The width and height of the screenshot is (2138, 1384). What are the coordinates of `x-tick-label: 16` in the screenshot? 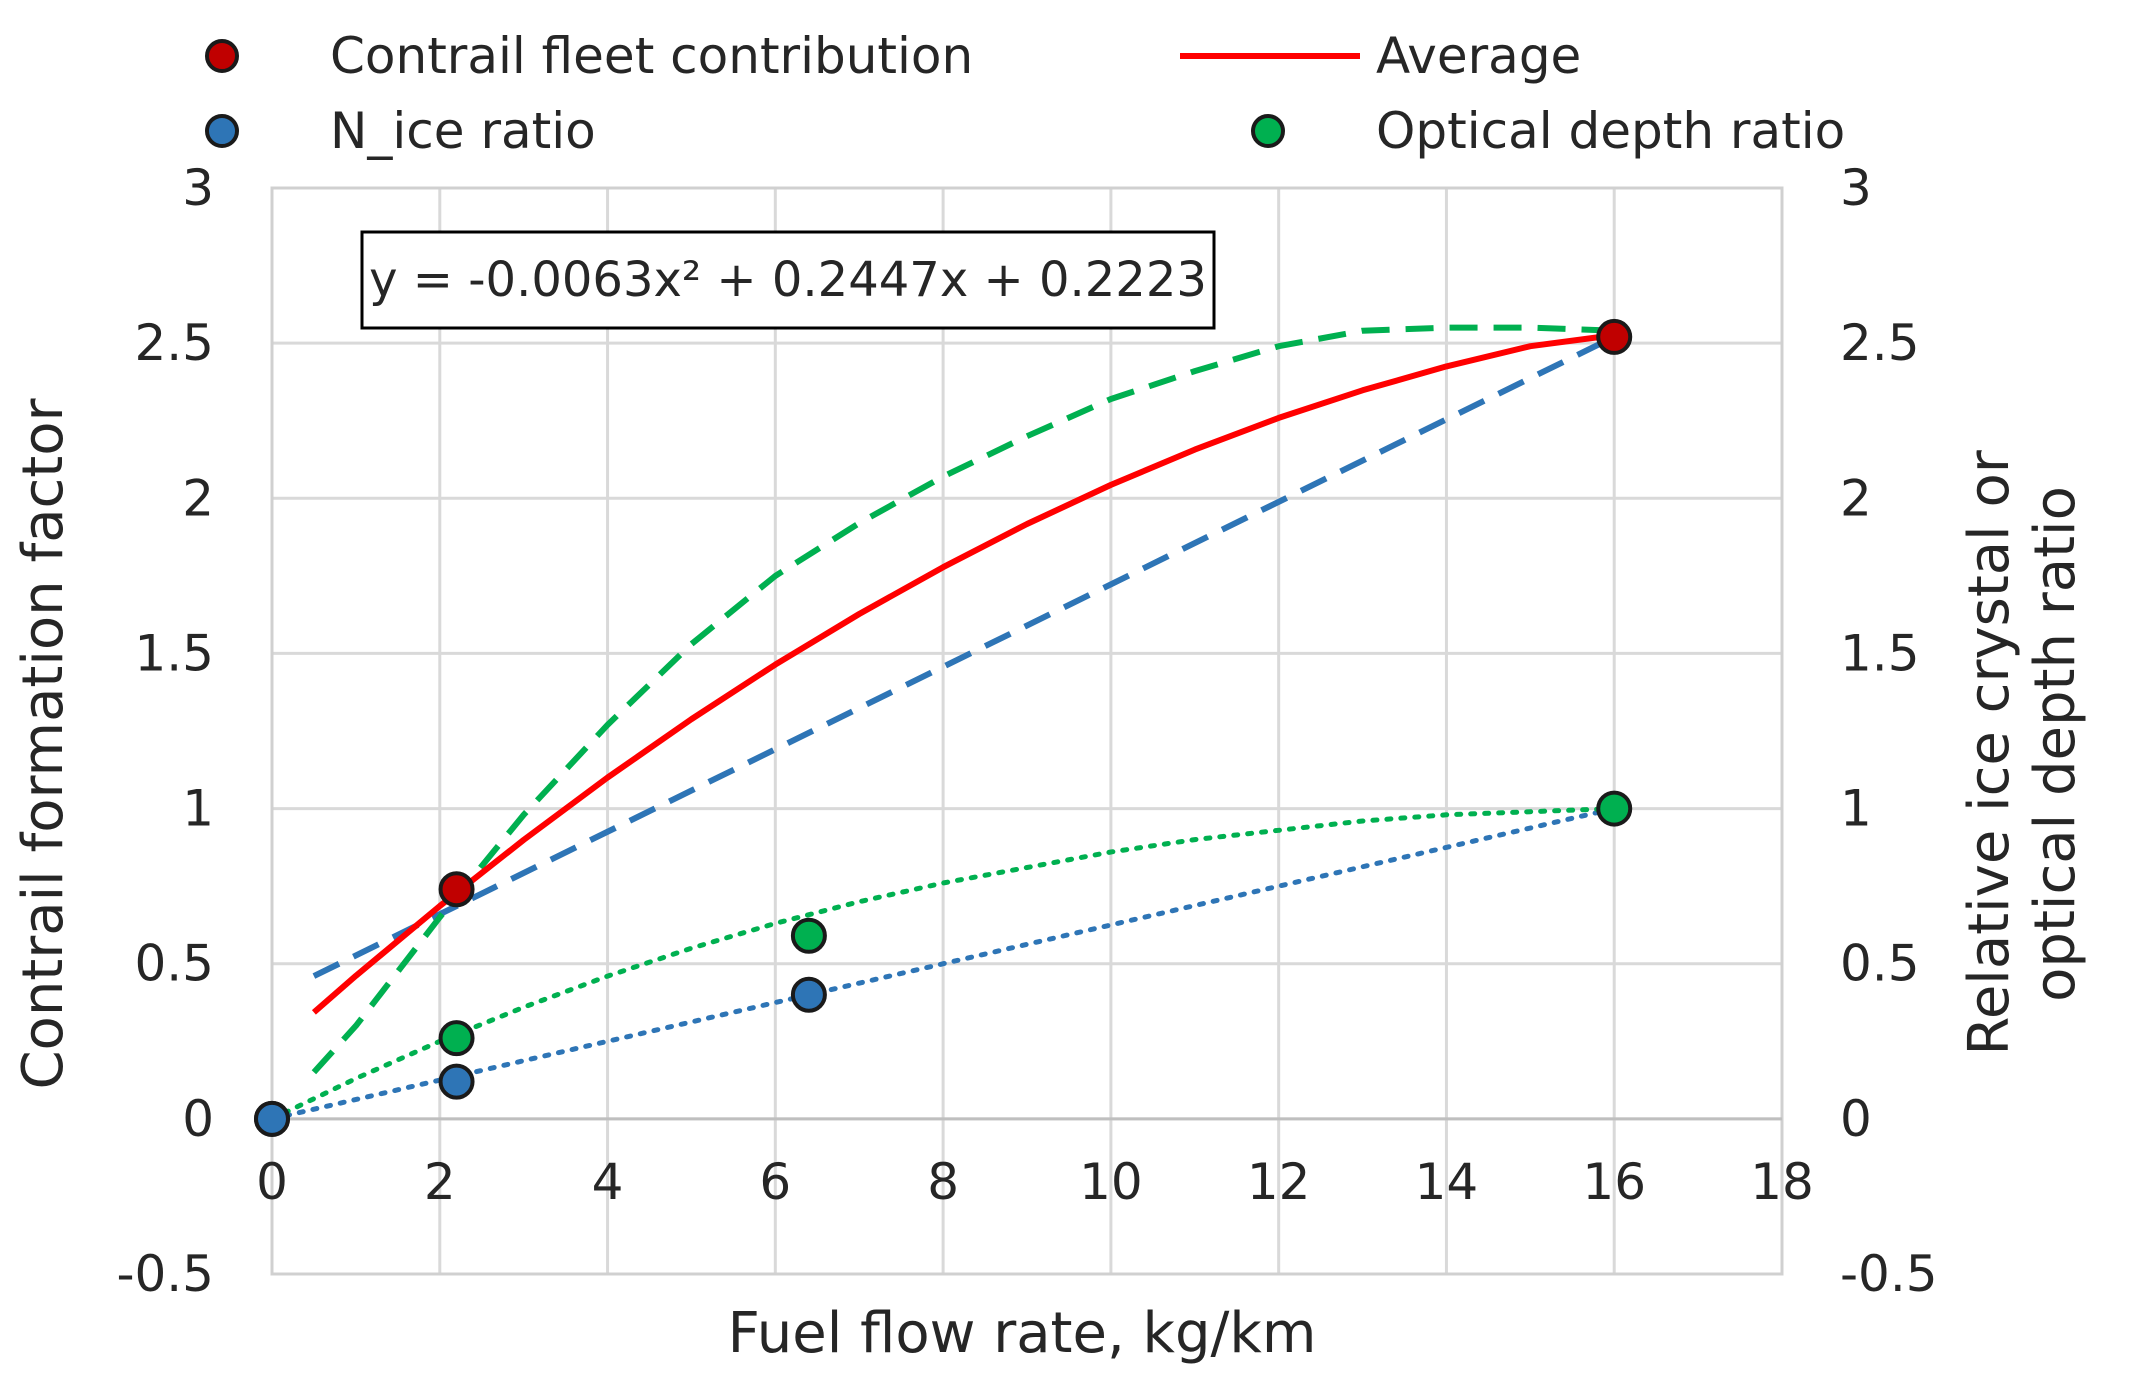 It's located at (1614, 1182).